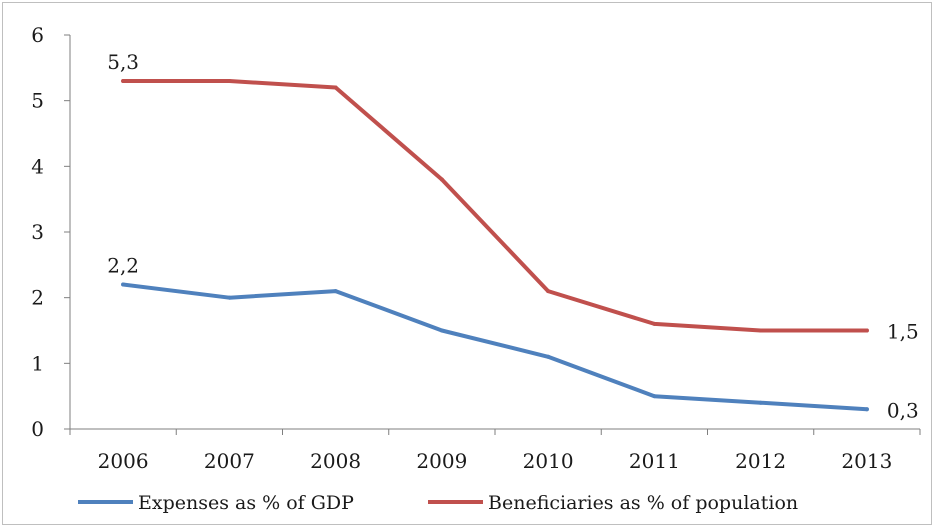 This screenshot has height=529, width=936. Describe the element at coordinates (37, 298) in the screenshot. I see `y-tick-label: 2` at that location.